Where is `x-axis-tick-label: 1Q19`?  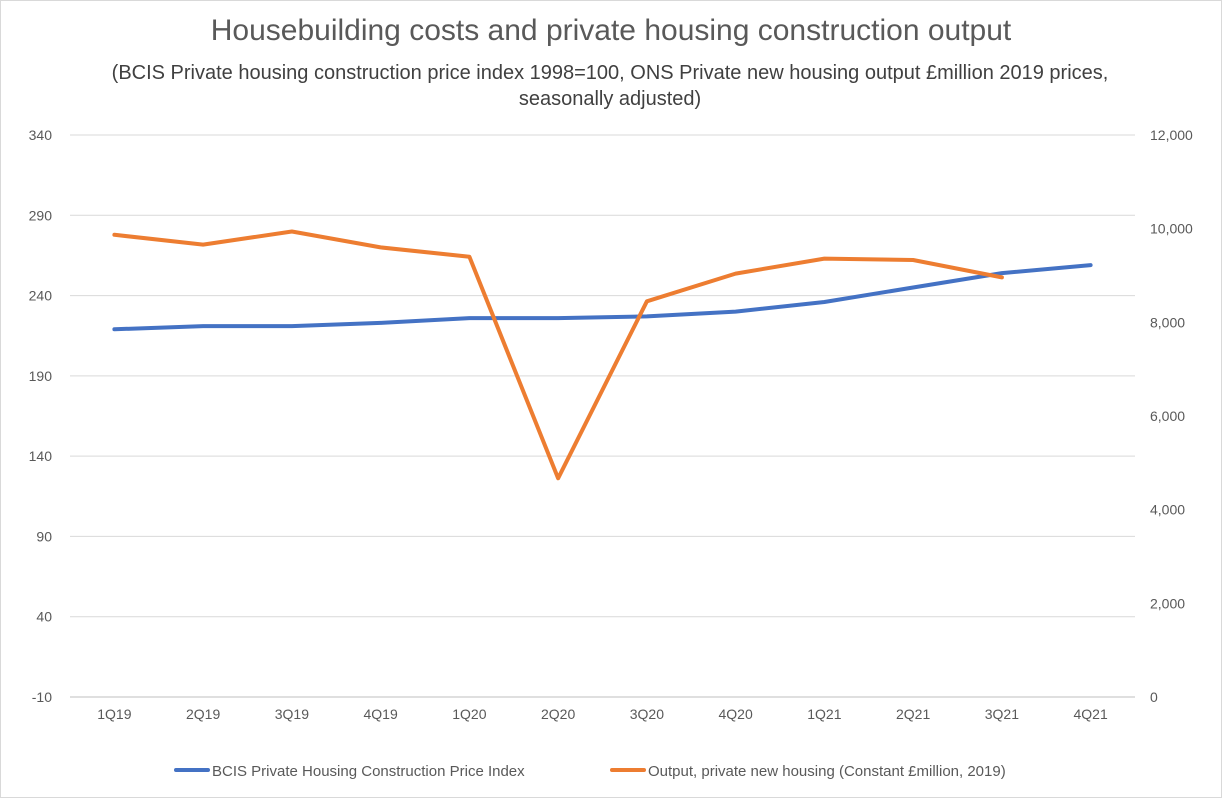
x-axis-tick-label: 1Q19 is located at coordinates (114, 714).